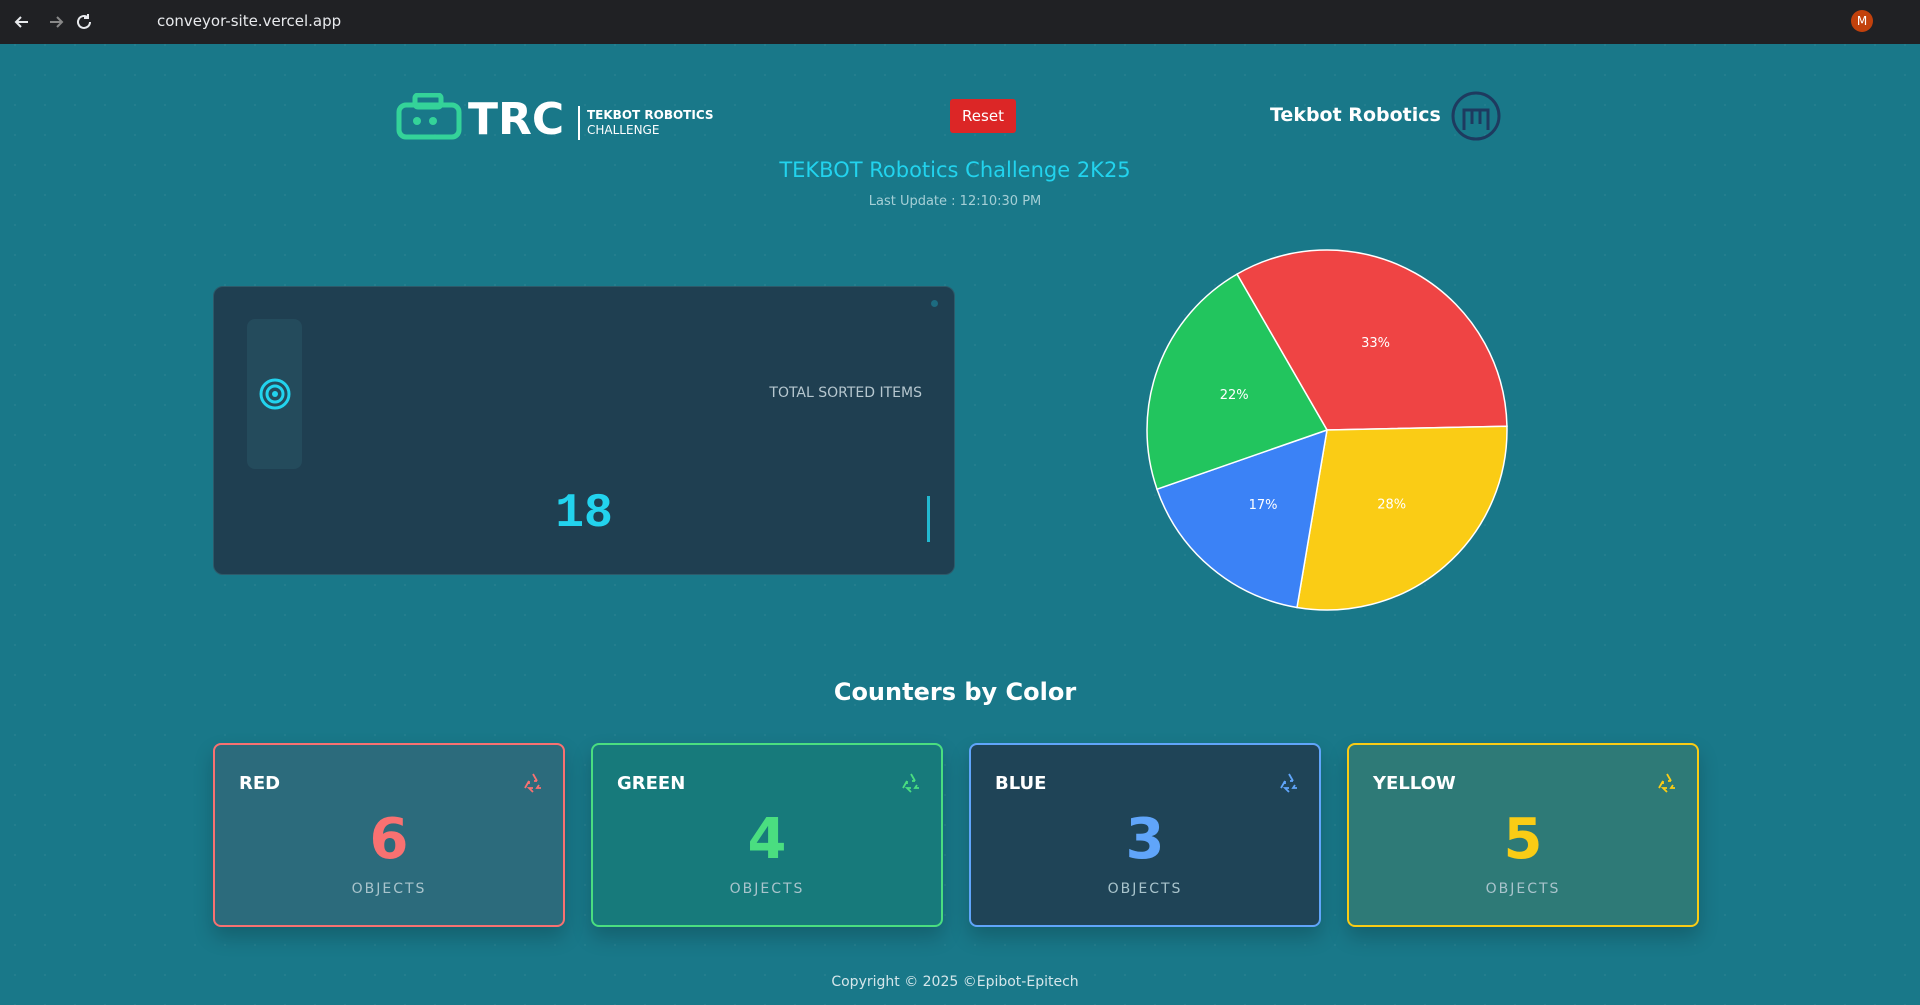  I want to click on cursor-bar, so click(928, 519).